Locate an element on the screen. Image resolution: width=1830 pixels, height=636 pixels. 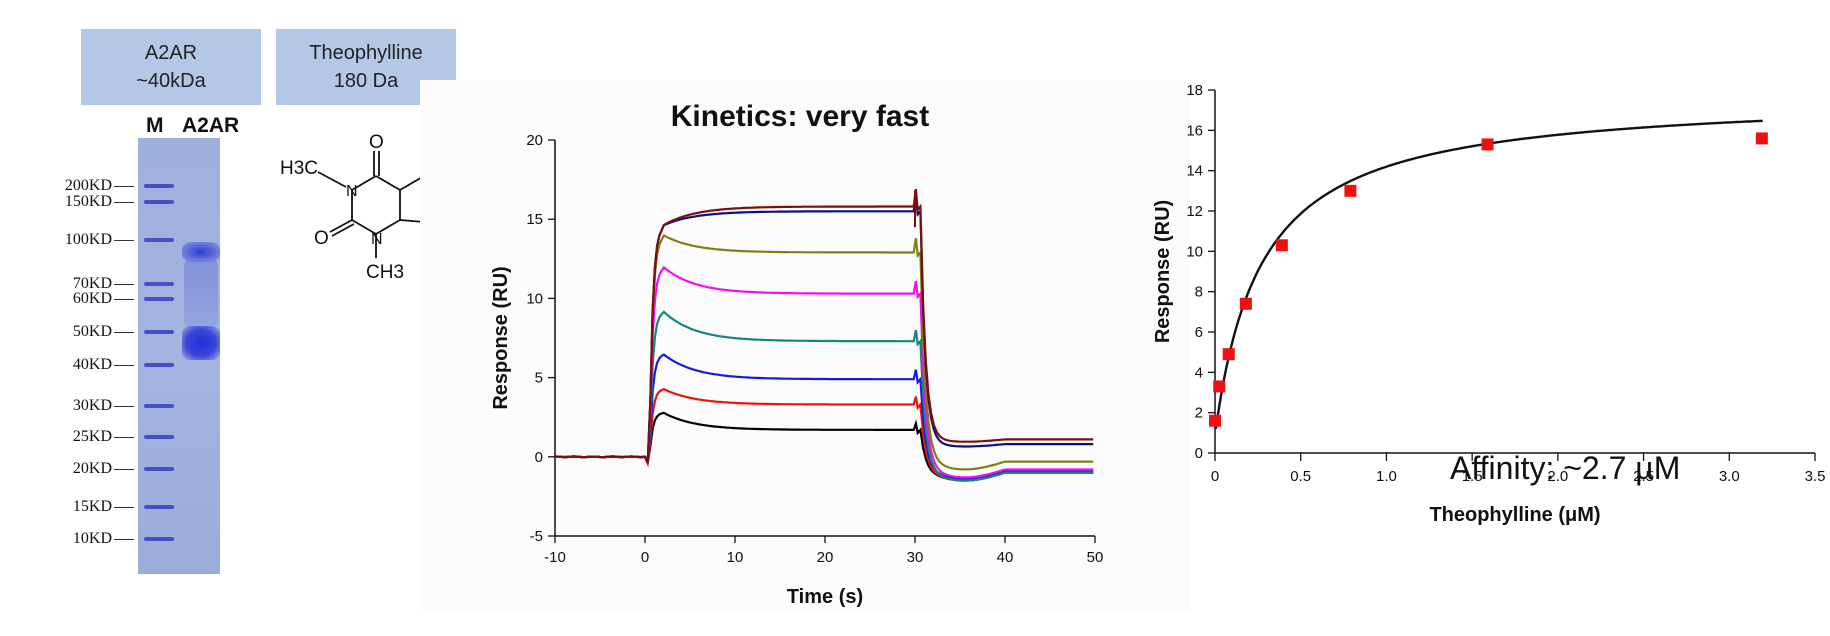
ladder-label: 30KD is located at coordinates (92, 405).